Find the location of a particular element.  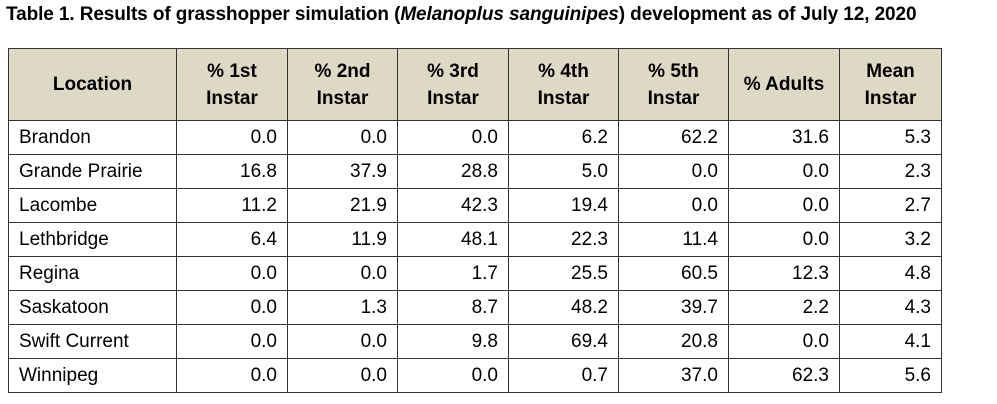

value-cell: 2.7 is located at coordinates (890, 205).